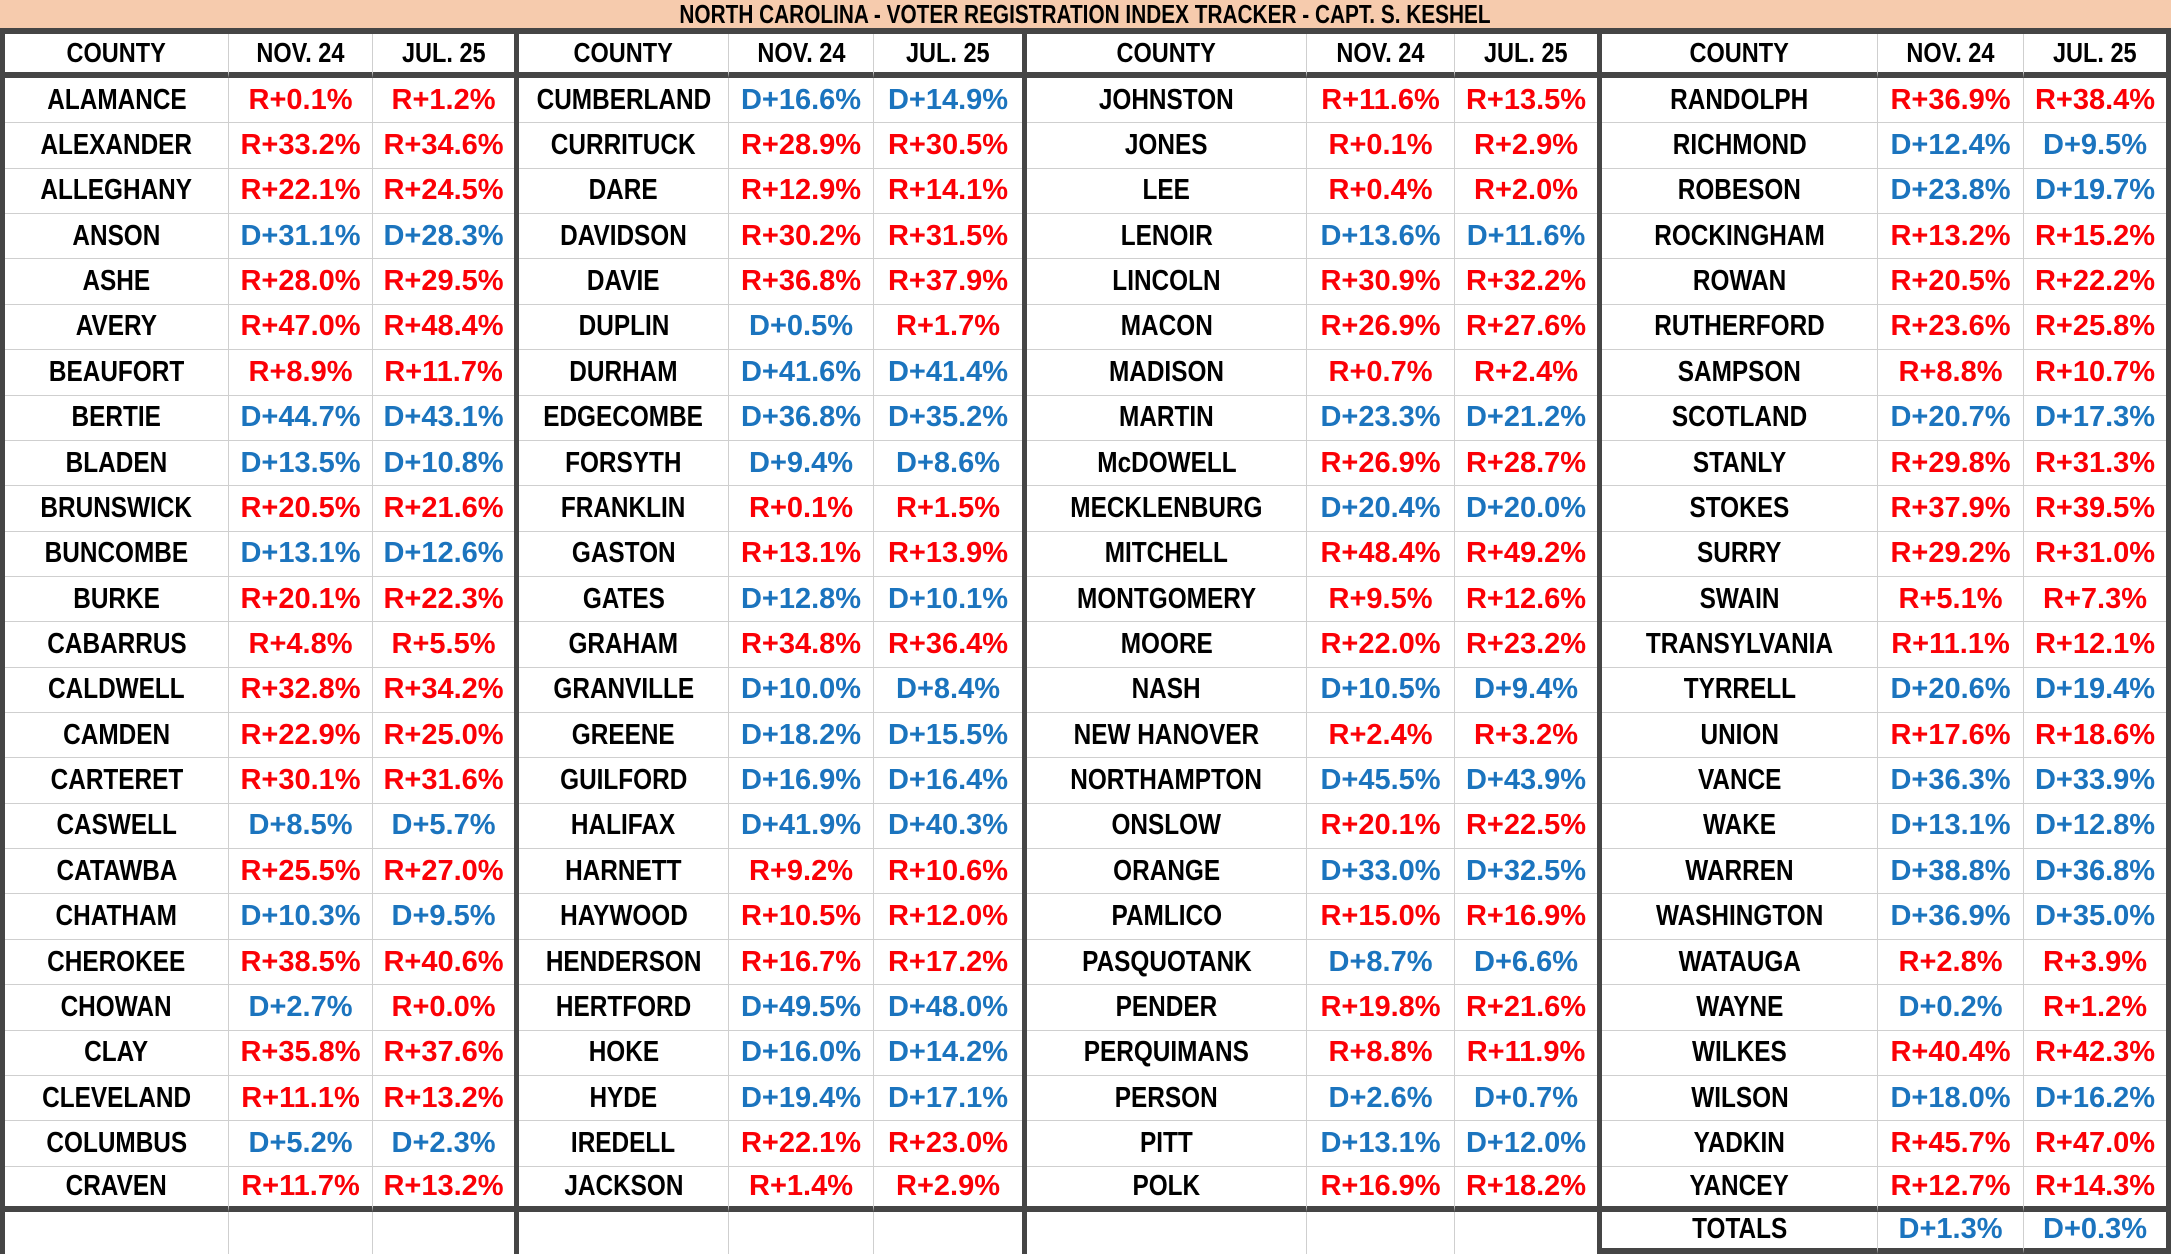 The image size is (2171, 1260). I want to click on nov24-value-cell: D+36.8%, so click(801, 418).